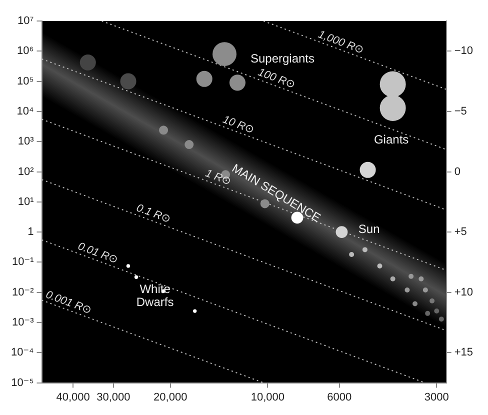 The width and height of the screenshot is (488, 415). Describe the element at coordinates (25, 111) in the screenshot. I see `y-tick-label: 10⁴` at that location.